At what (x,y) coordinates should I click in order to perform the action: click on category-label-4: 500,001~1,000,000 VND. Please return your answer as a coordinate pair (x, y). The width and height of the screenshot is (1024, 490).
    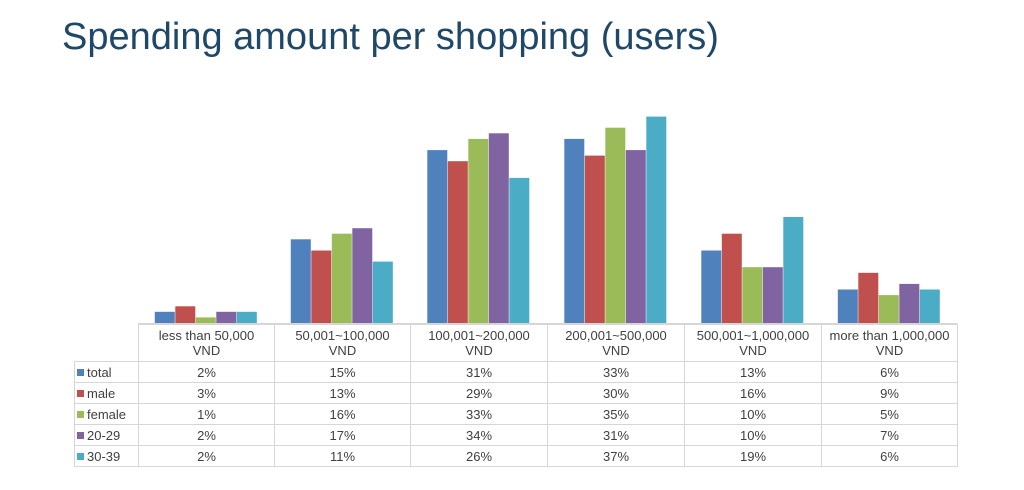
    Looking at the image, I should click on (753, 343).